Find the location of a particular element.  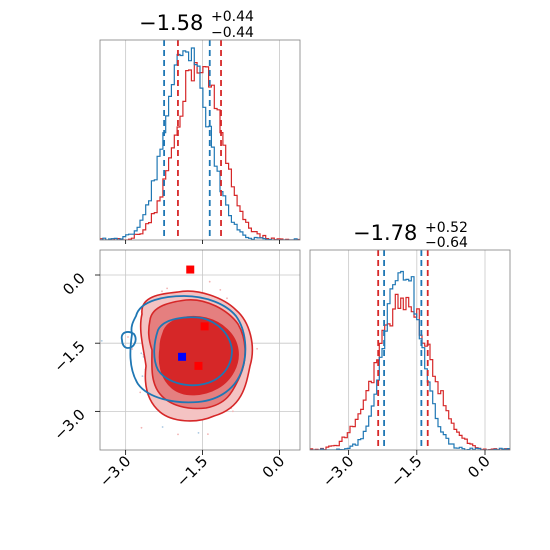

histogram-title-upper: +0.52 is located at coordinates (446, 228).